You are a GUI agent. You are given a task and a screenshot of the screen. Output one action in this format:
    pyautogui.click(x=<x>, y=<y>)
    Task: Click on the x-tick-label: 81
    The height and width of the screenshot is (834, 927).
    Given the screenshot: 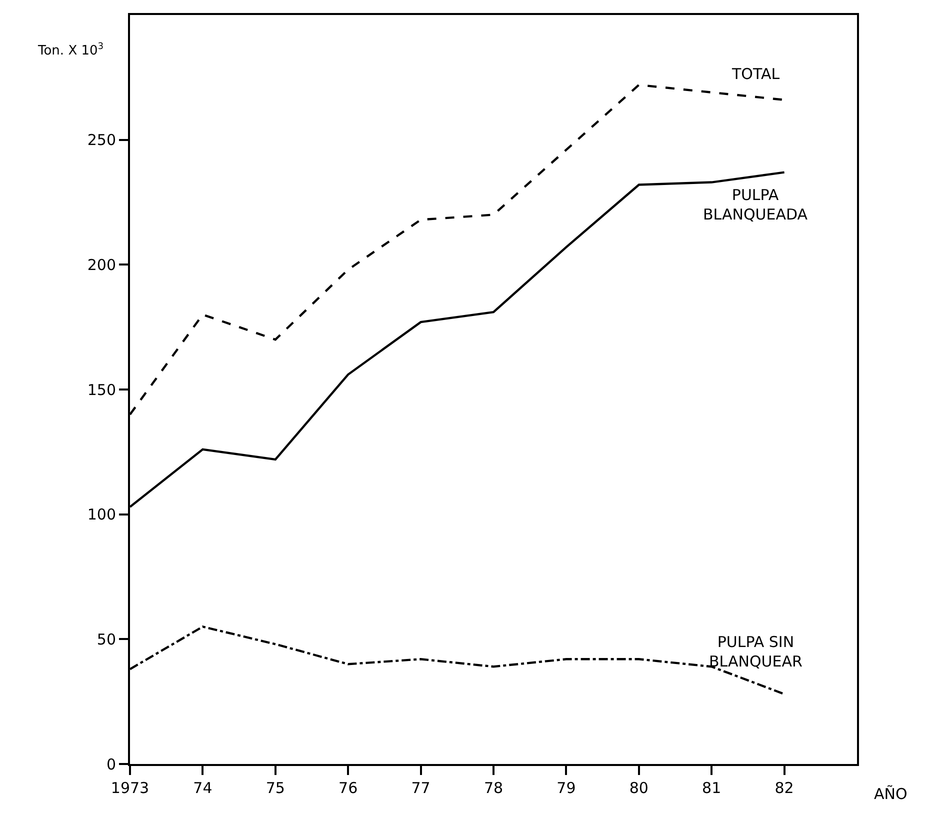 What is the action you would take?
    pyautogui.click(x=712, y=788)
    